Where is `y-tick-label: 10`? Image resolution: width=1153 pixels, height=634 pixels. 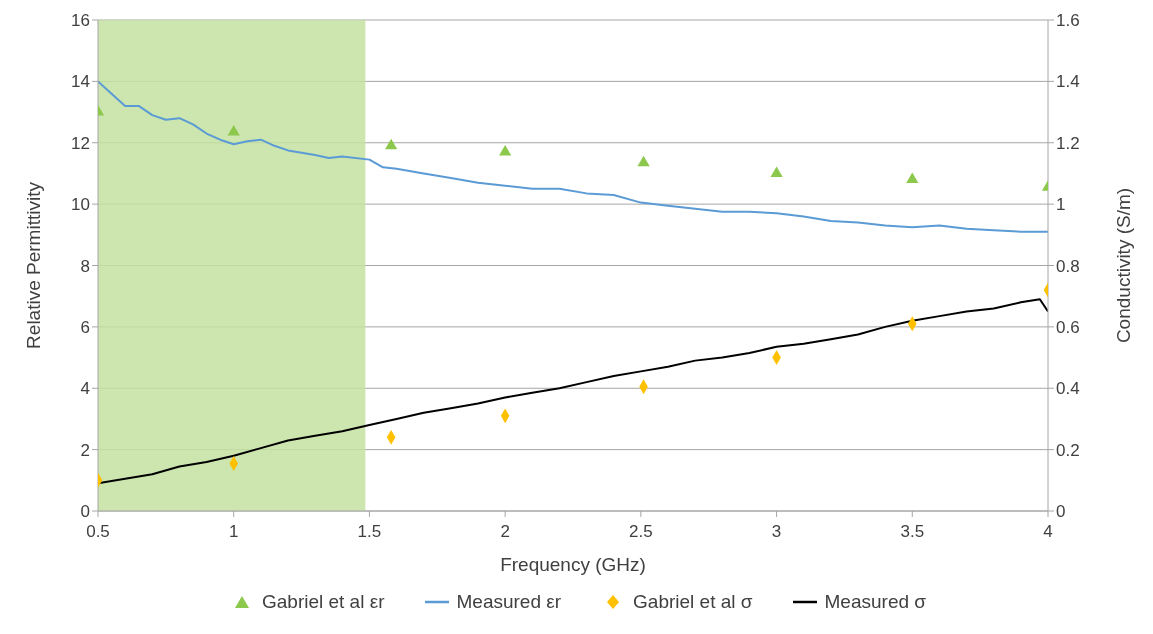 y-tick-label: 10 is located at coordinates (80, 205).